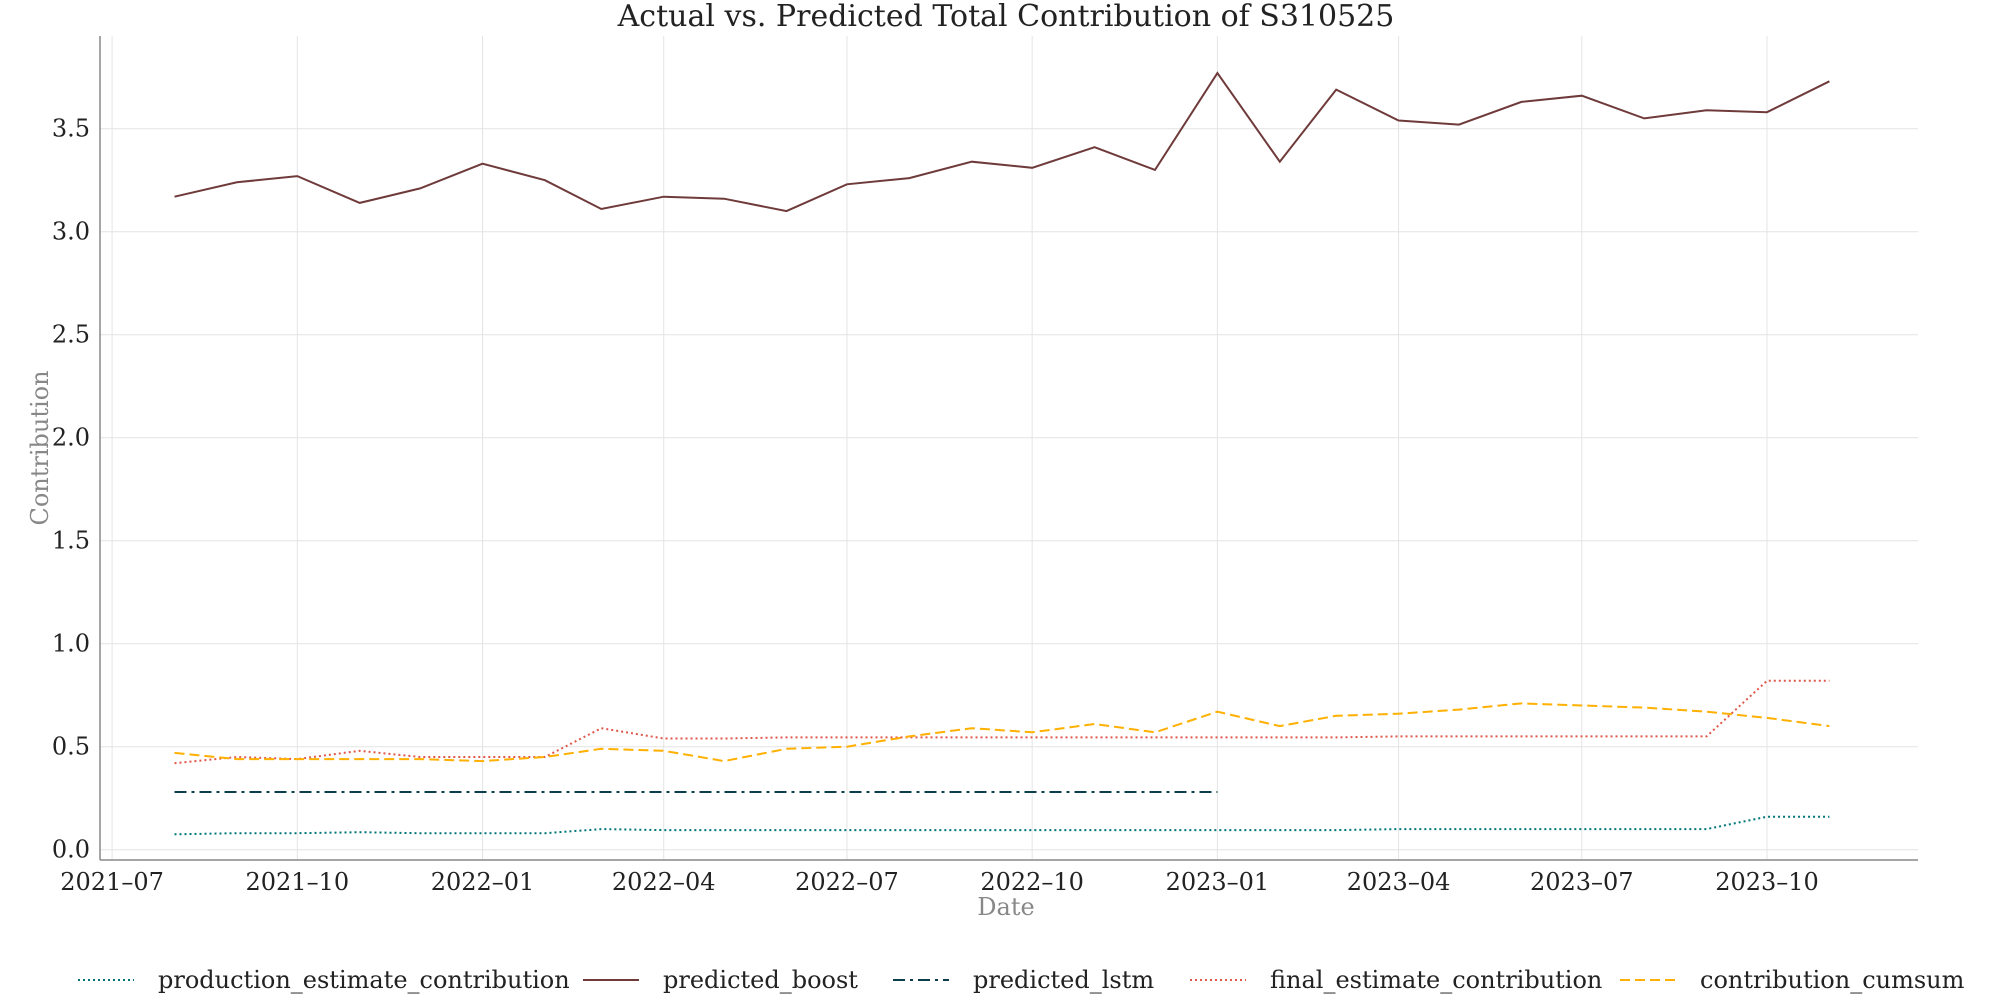  What do you see at coordinates (1767, 882) in the screenshot?
I see `x-tick-label: 2023–10` at bounding box center [1767, 882].